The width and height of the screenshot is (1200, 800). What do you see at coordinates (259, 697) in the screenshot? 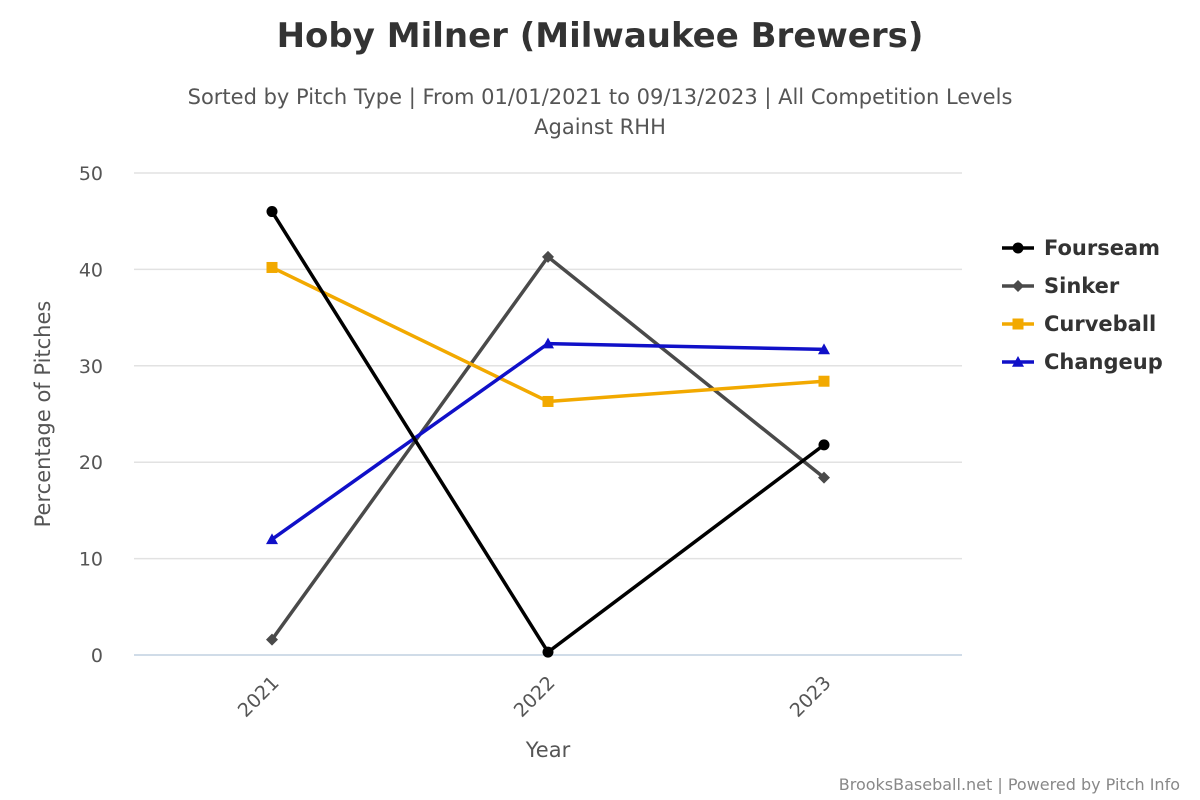
I see `x-tick-label: 2021` at bounding box center [259, 697].